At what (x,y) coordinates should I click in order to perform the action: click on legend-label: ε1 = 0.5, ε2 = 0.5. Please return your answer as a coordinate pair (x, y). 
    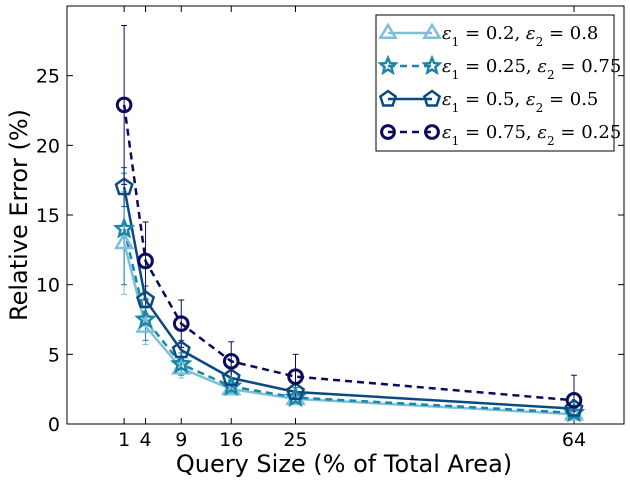
    Looking at the image, I should click on (520, 102).